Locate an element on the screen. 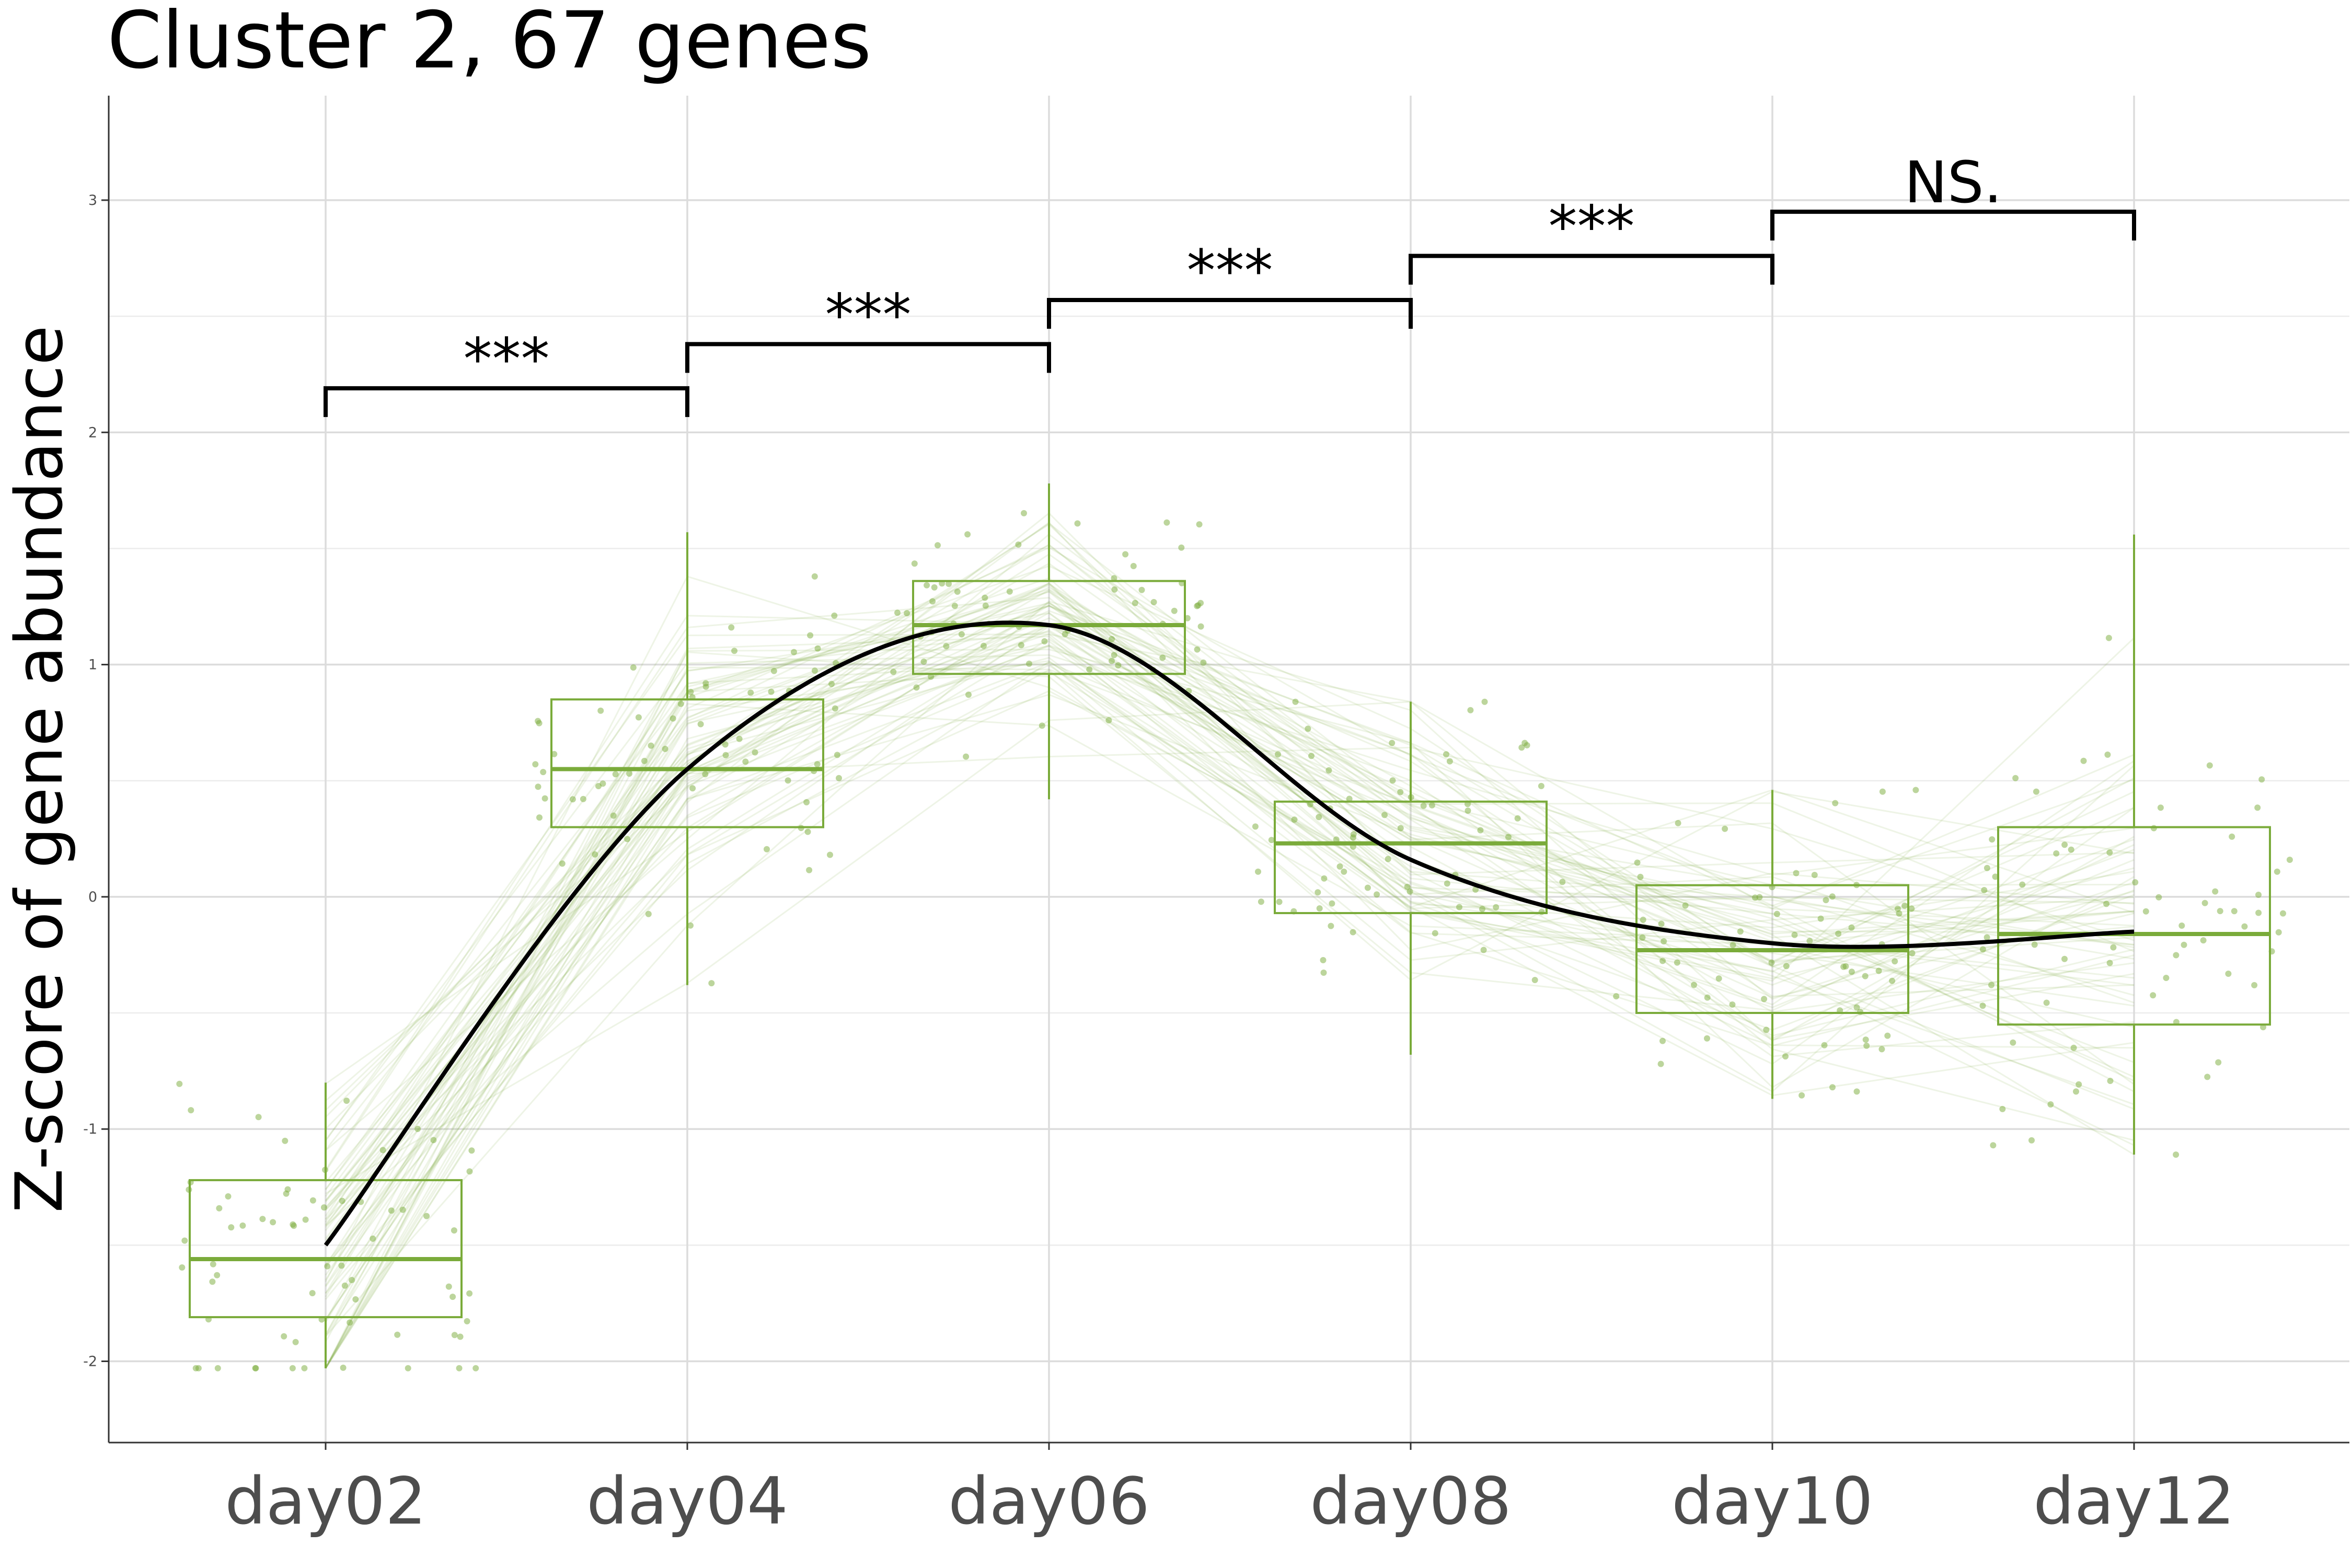 The height and width of the screenshot is (1568, 2352). significance-bracket is located at coordinates (1230, 313).